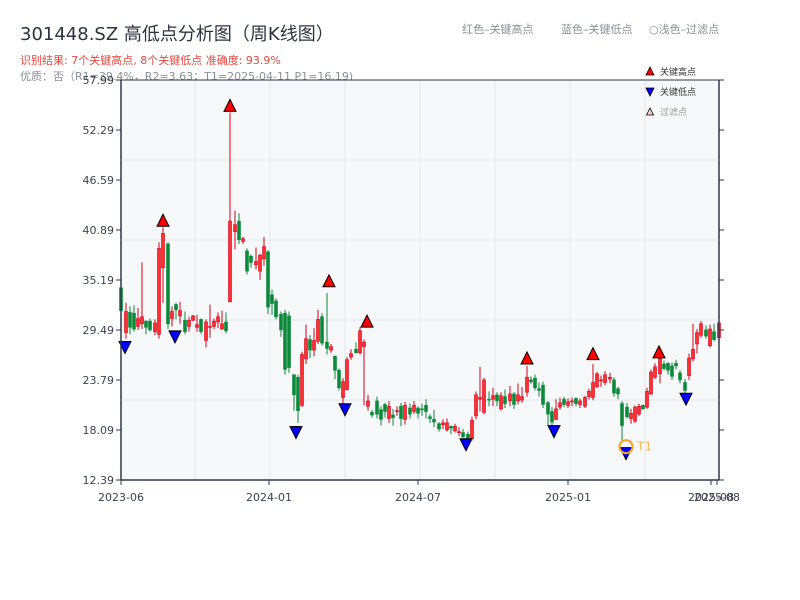  What do you see at coordinates (99, 330) in the screenshot?
I see `y-tick-label: 29.49` at bounding box center [99, 330].